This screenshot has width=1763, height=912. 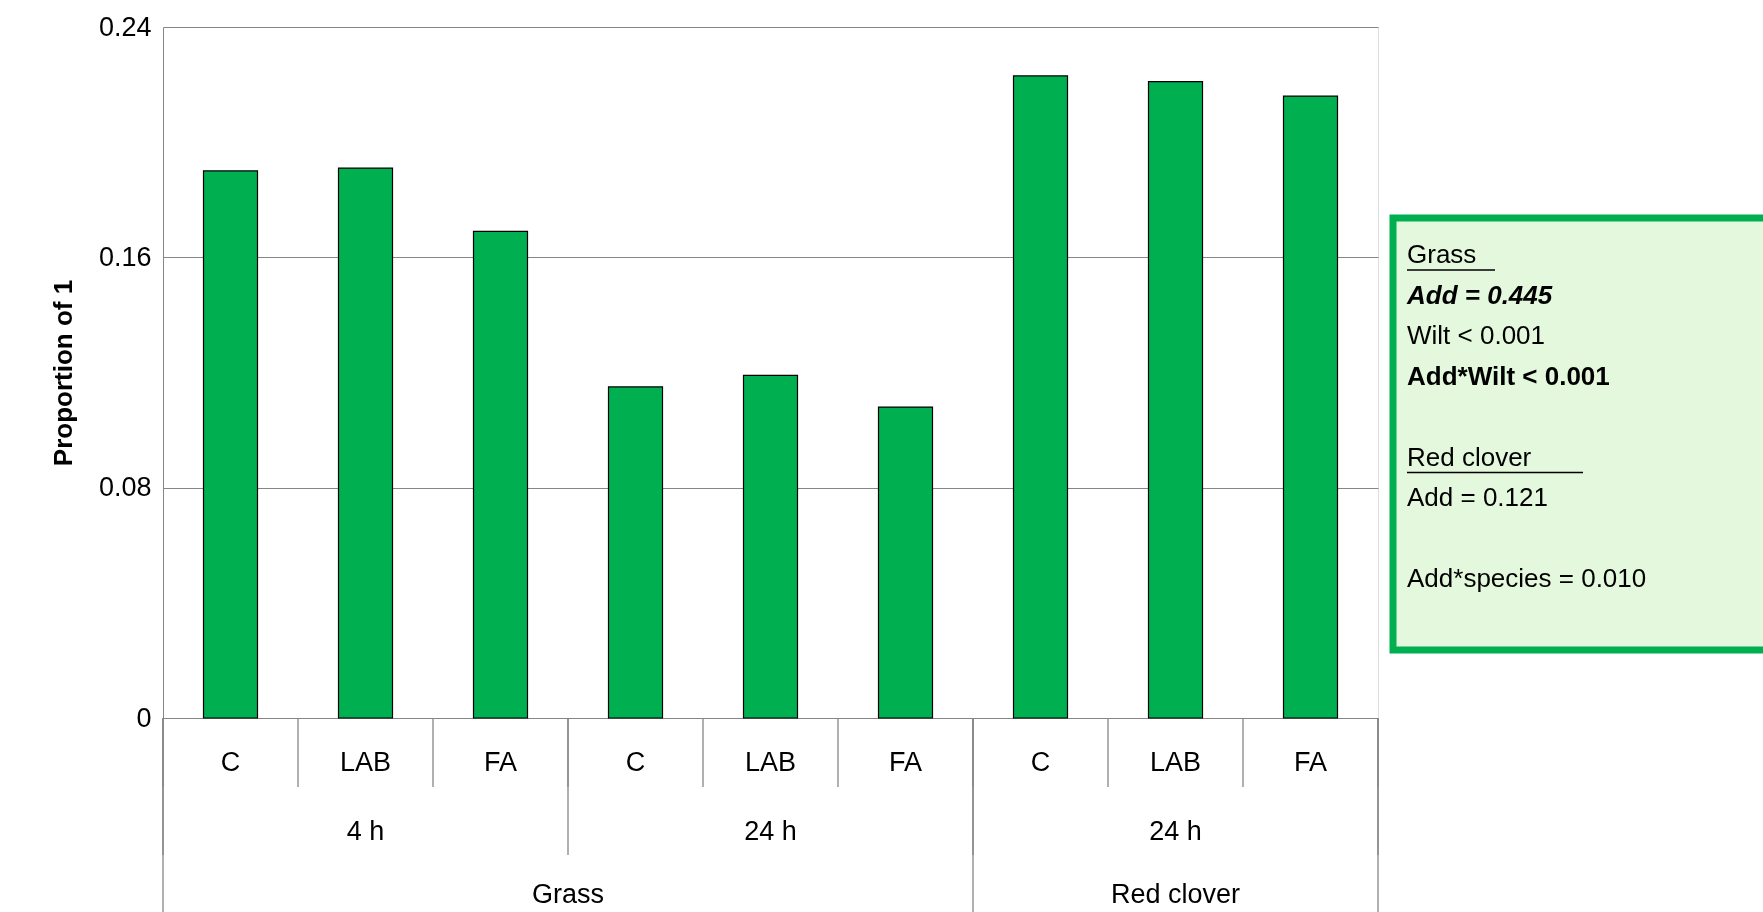 I want to click on y-tick-label: 0.16, so click(x=125, y=256).